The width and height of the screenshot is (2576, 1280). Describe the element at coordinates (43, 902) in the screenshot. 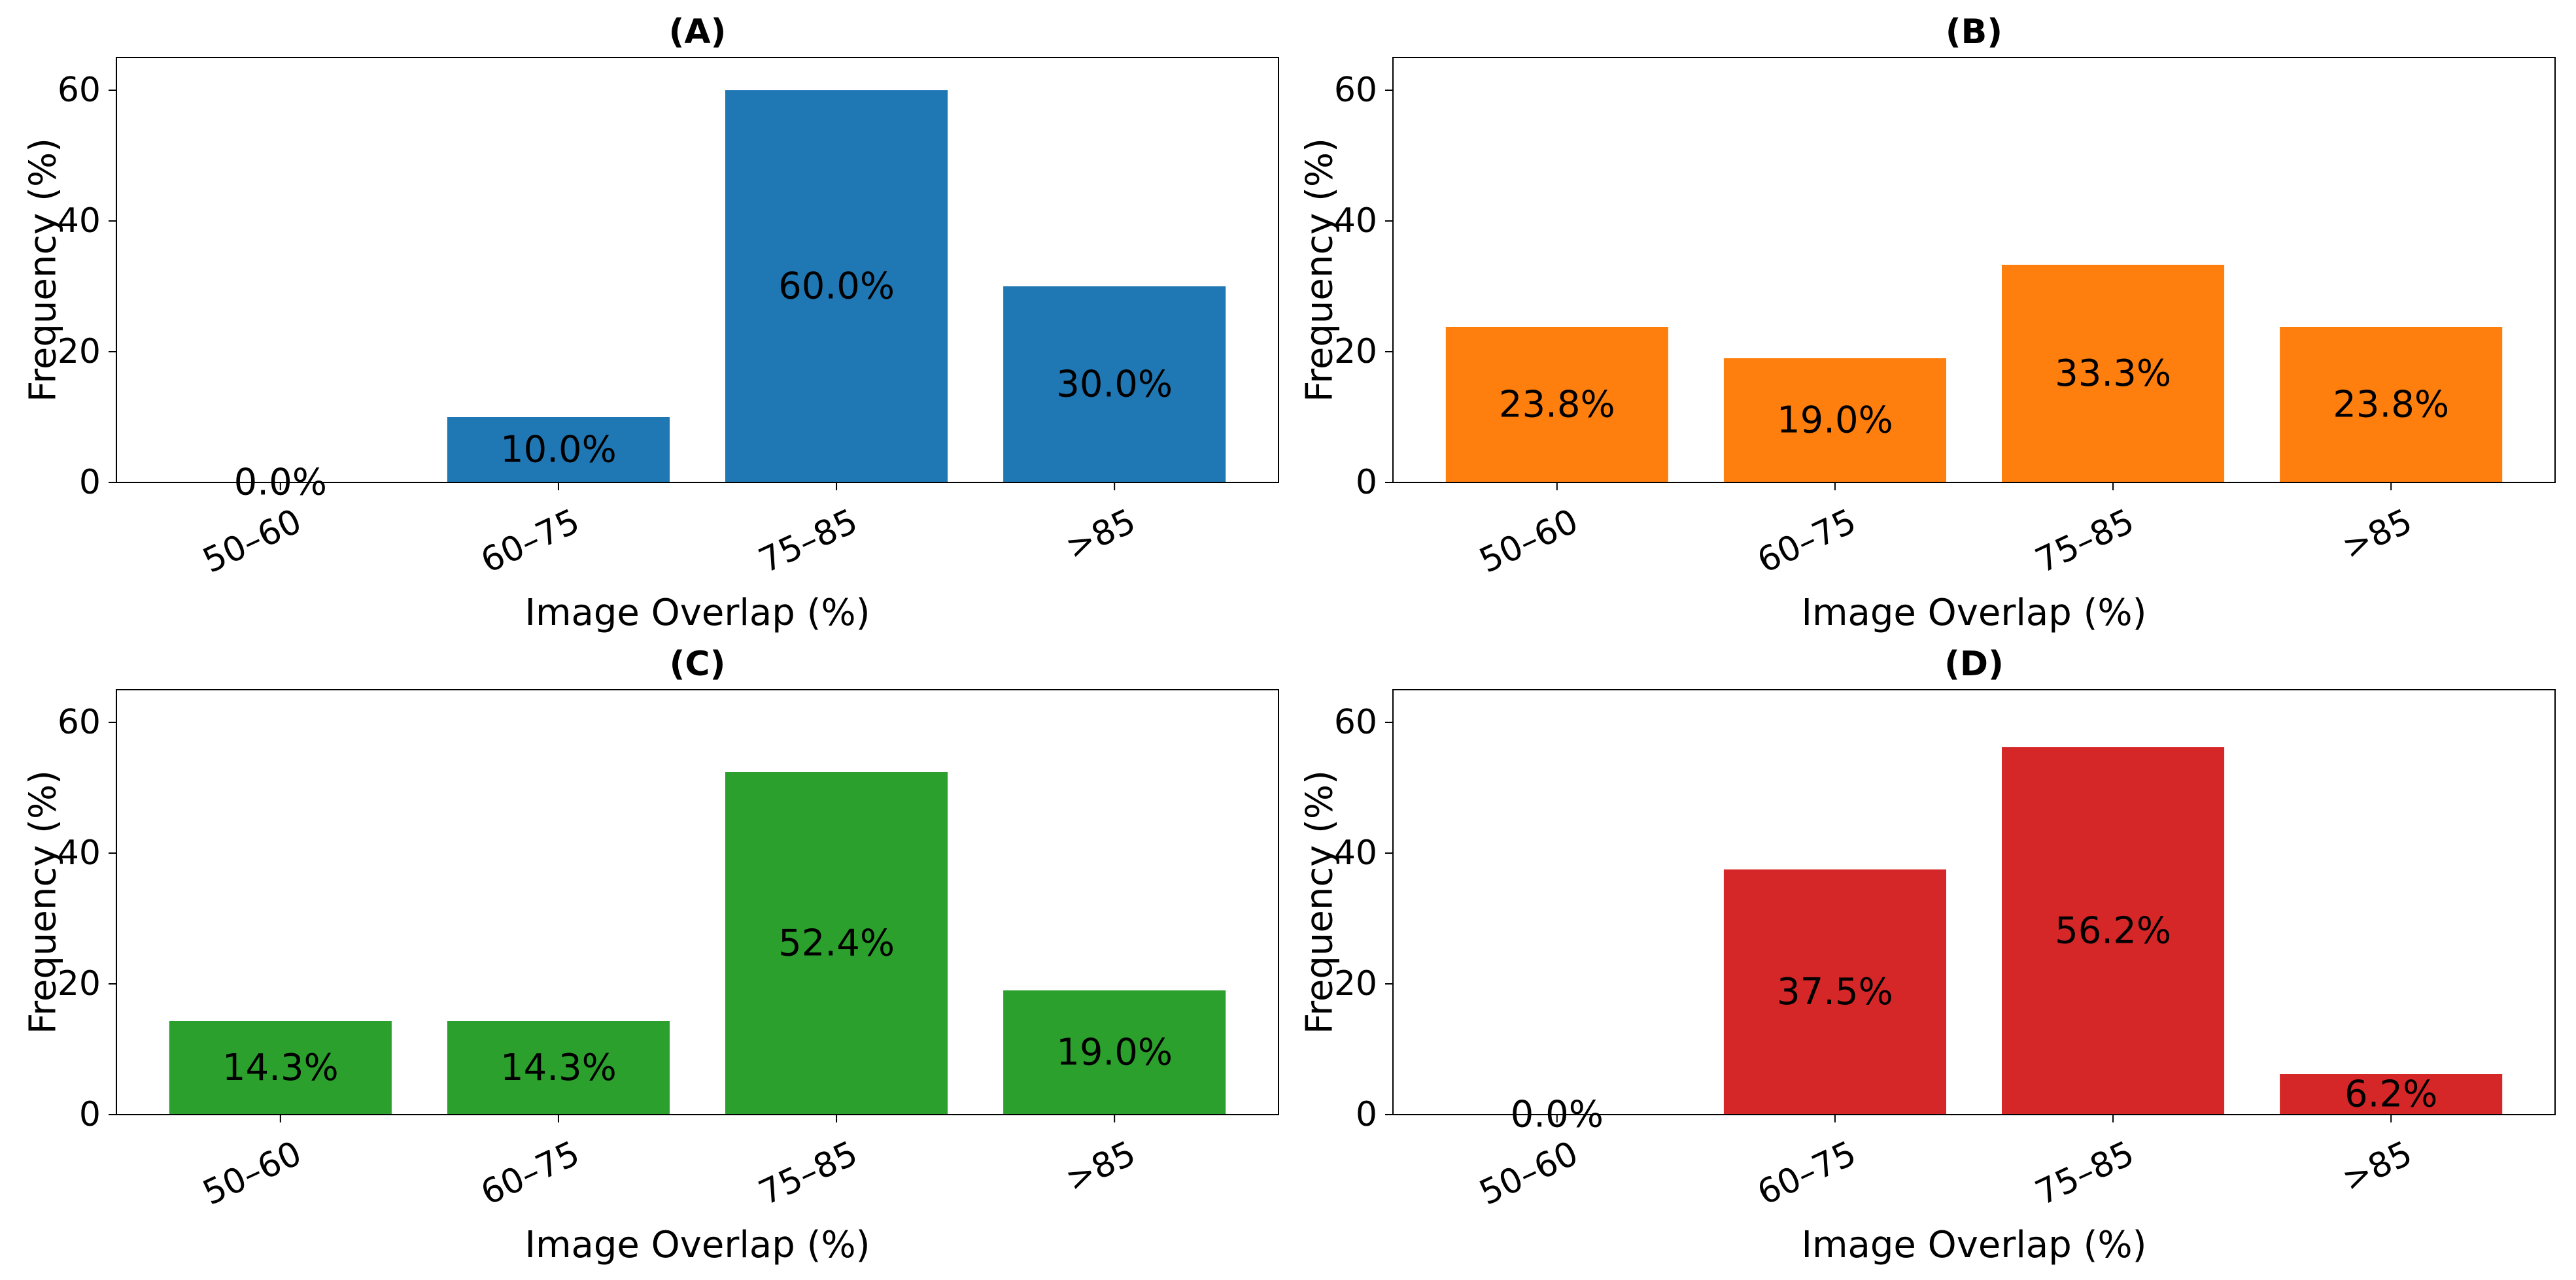

I see `y-axis-label-c: Frequency (%)` at that location.